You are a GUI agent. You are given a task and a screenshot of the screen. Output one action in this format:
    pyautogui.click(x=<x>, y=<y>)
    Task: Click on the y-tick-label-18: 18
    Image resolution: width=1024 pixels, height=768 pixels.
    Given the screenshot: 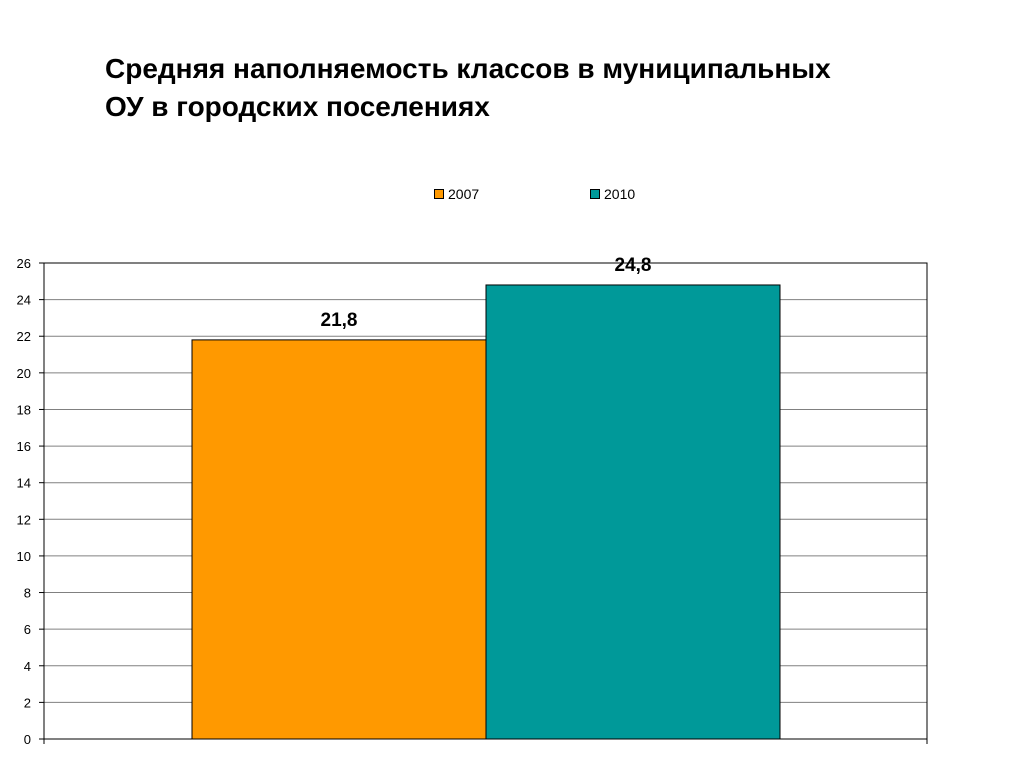 What is the action you would take?
    pyautogui.click(x=24, y=409)
    